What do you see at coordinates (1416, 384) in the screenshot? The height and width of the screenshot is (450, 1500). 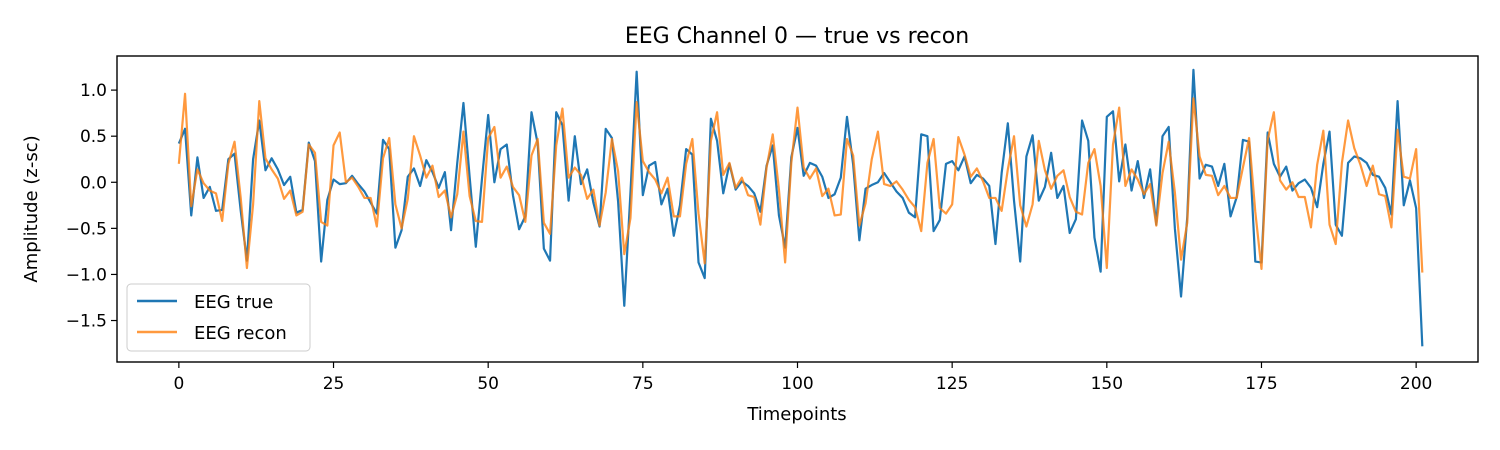 I see `x-tick-label: 200` at bounding box center [1416, 384].